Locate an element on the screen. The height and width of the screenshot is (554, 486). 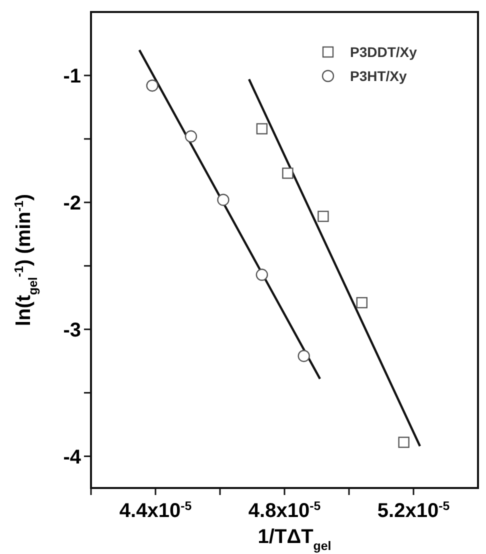
x-tick-label: 4.4x10$^{-5}$ is located at coordinates (155, 510).